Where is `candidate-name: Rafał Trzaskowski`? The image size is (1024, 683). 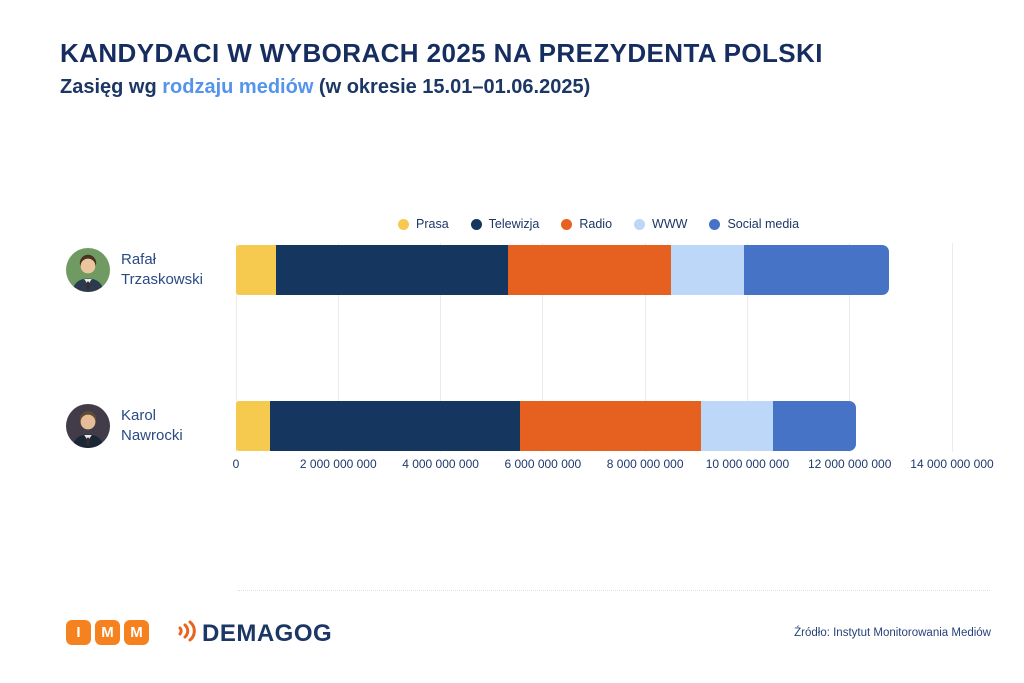 candidate-name: Rafał Trzaskowski is located at coordinates (162, 270).